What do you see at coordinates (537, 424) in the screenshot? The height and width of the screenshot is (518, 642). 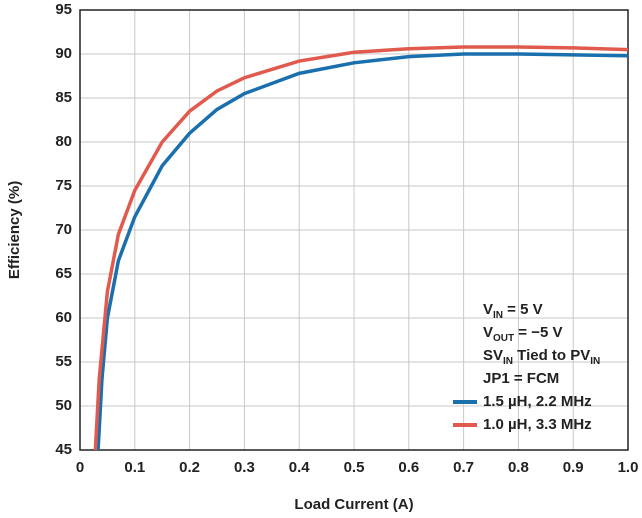 I see `legend-label: 1.0 µH, 3.3 MHz` at bounding box center [537, 424].